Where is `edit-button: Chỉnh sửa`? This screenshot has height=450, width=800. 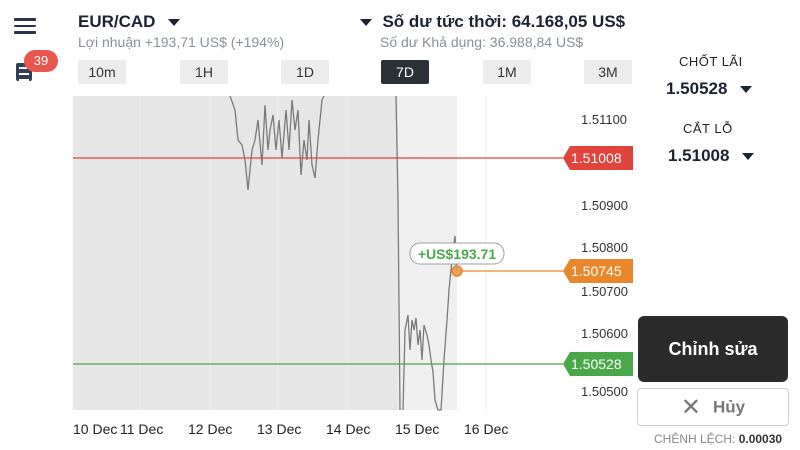
edit-button: Chỉnh sửa is located at coordinates (713, 349).